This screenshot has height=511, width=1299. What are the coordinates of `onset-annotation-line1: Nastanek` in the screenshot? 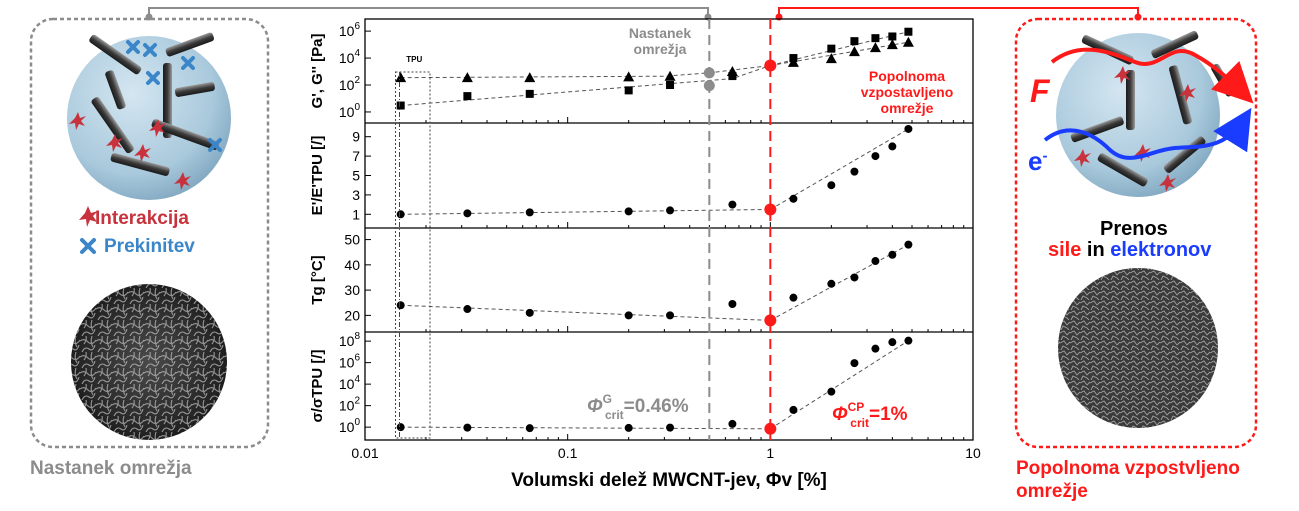 It's located at (660, 33).